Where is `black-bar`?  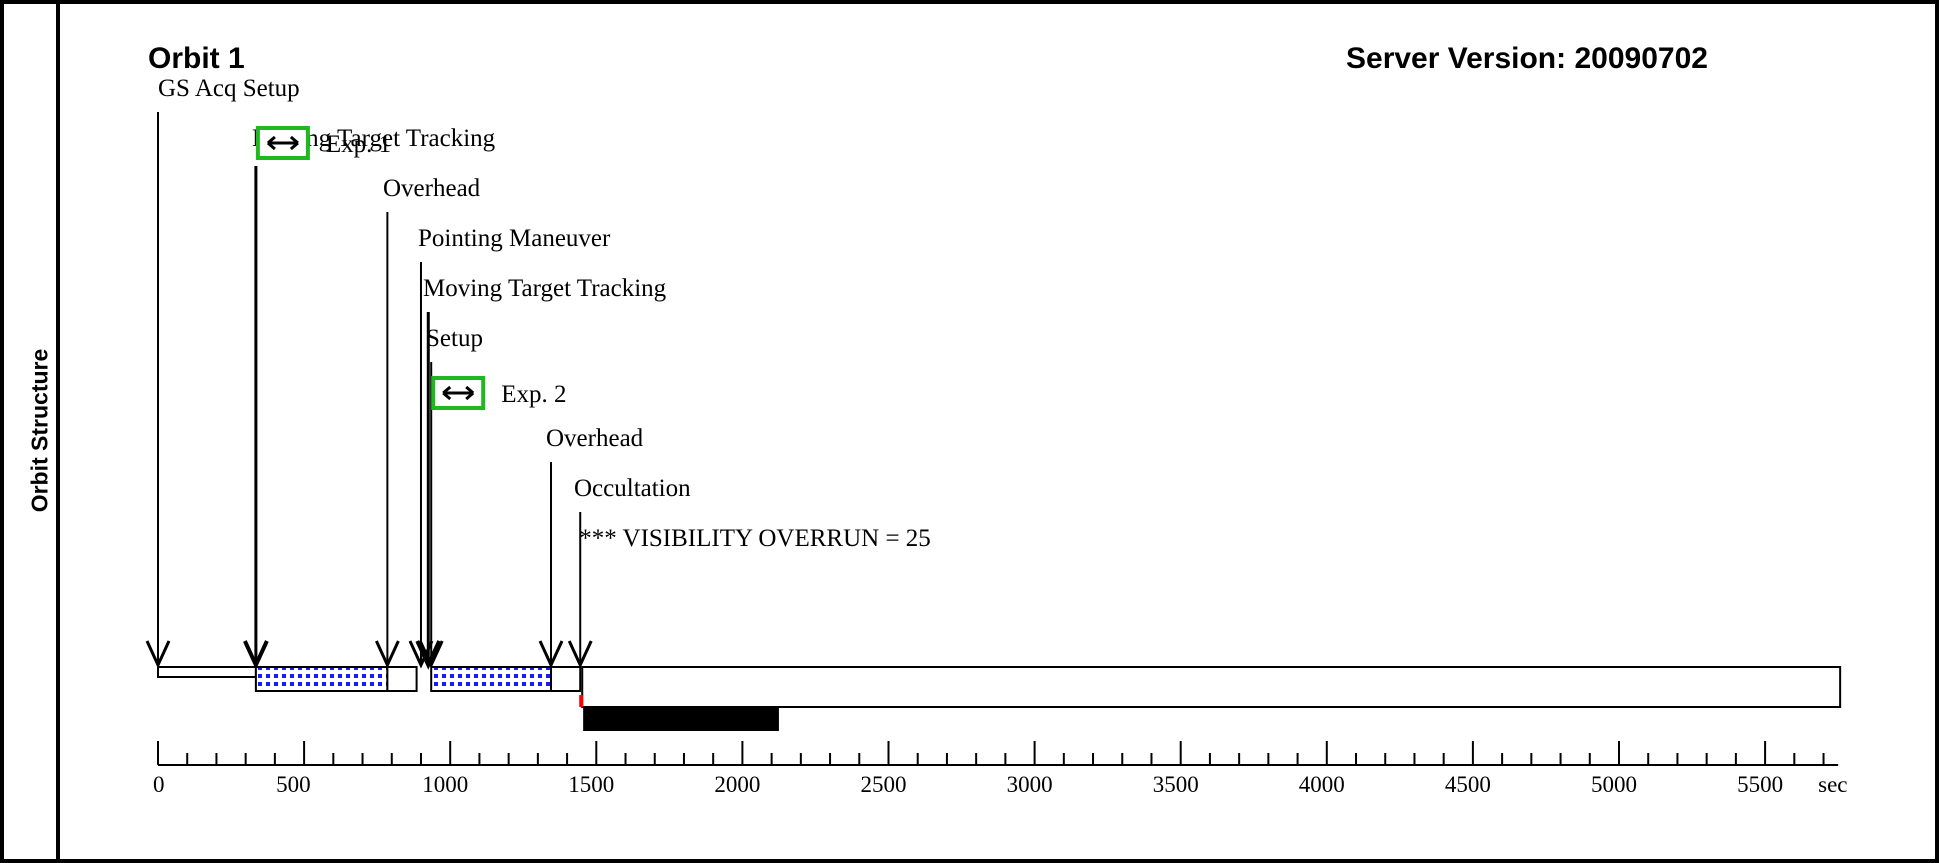
black-bar is located at coordinates (681, 719).